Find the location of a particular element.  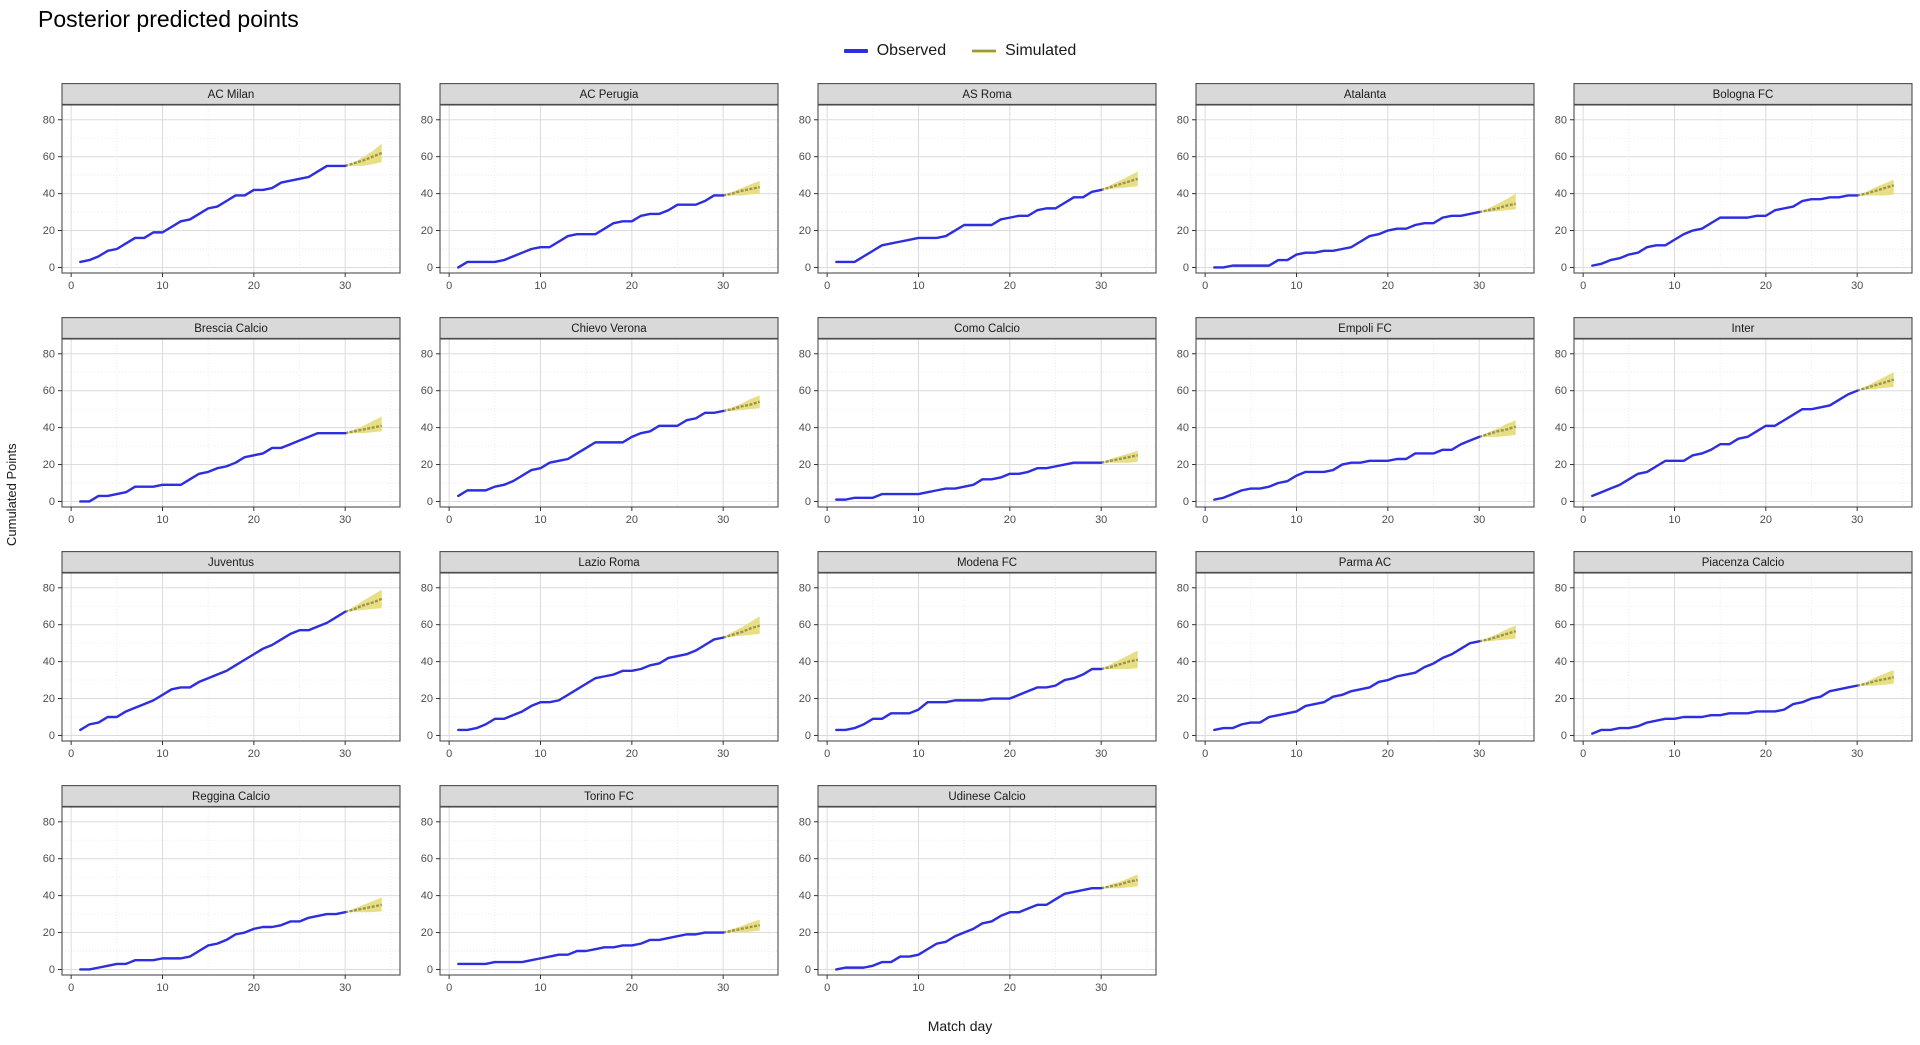

facet-title: AC Perugia is located at coordinates (609, 95).